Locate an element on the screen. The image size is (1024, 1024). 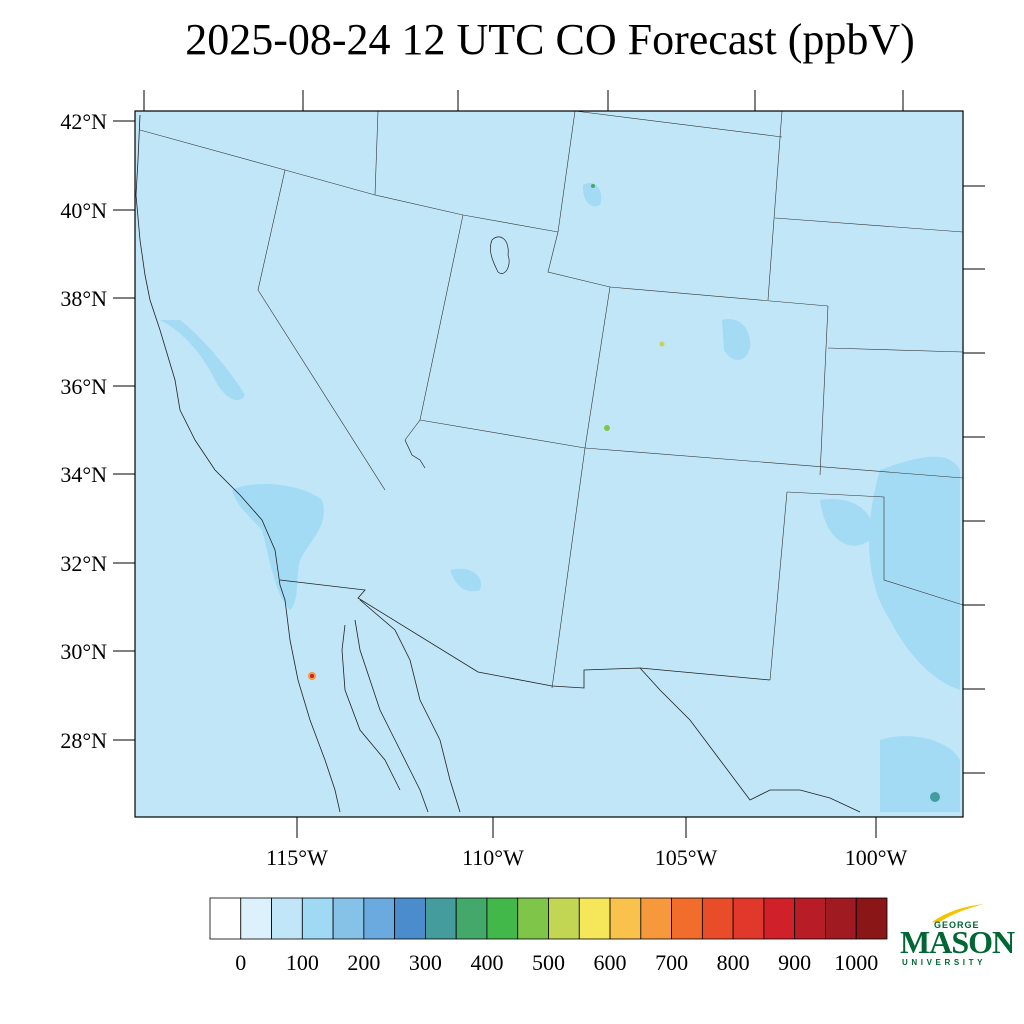
colorbar-label: 200 is located at coordinates (363, 962).